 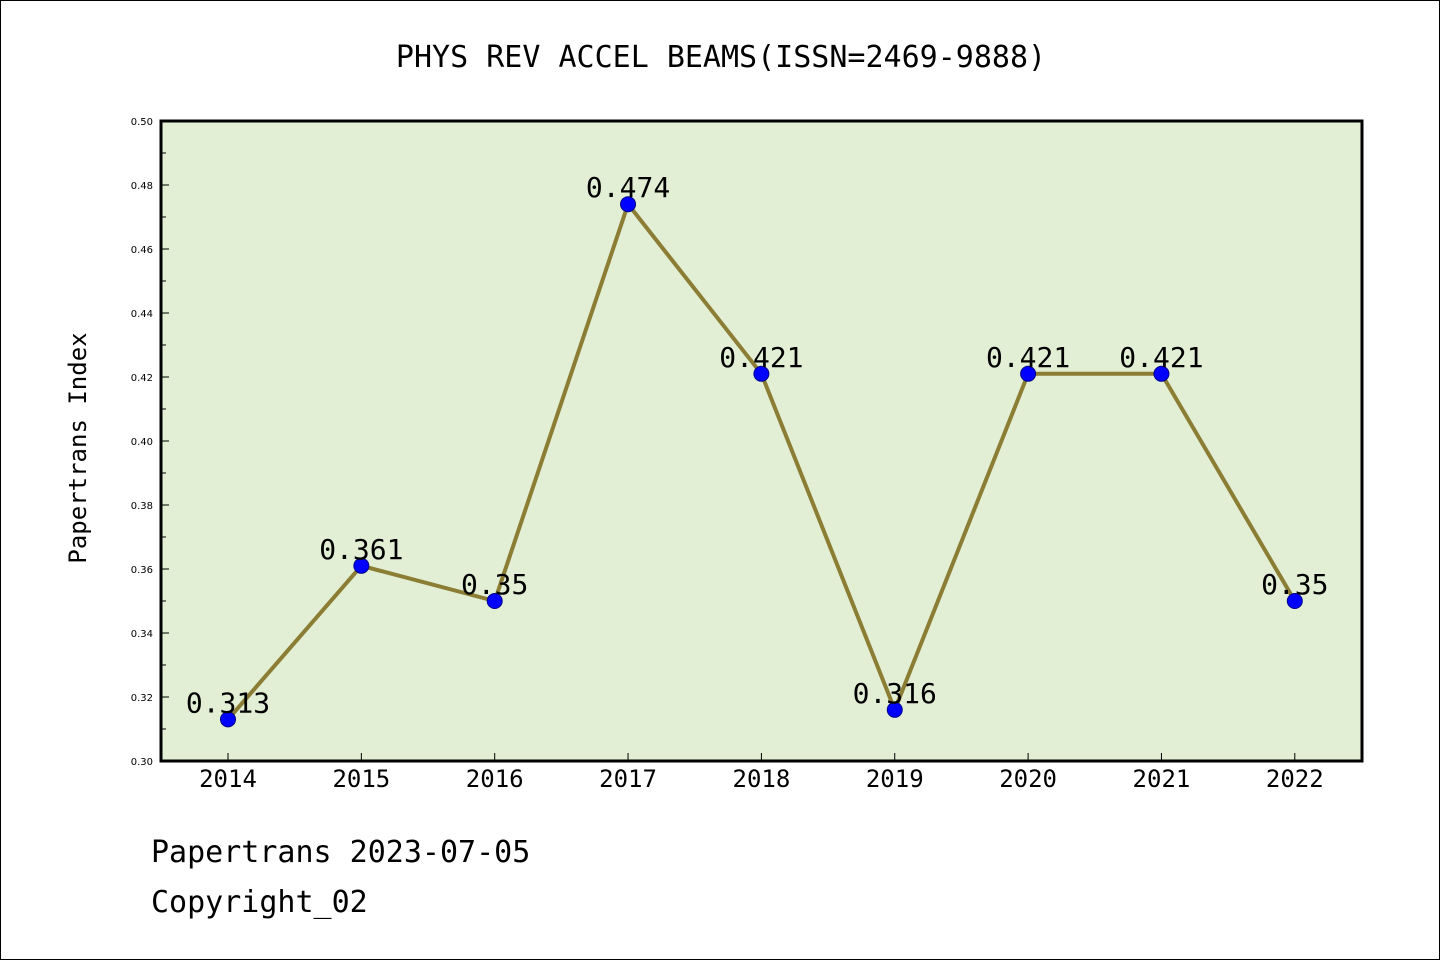 What do you see at coordinates (142, 762) in the screenshot?
I see `y-tick-label: 0.30` at bounding box center [142, 762].